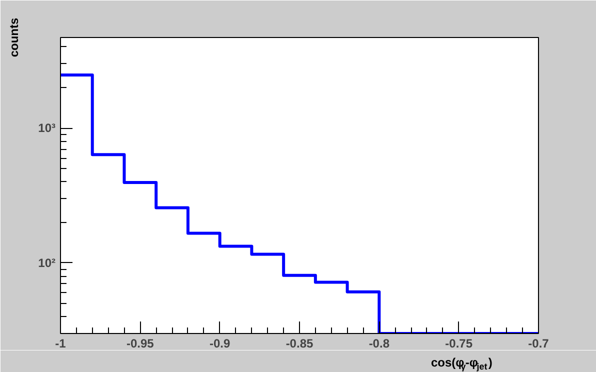  Describe the element at coordinates (539, 343) in the screenshot. I see `x-tick-label: -0.7` at that location.